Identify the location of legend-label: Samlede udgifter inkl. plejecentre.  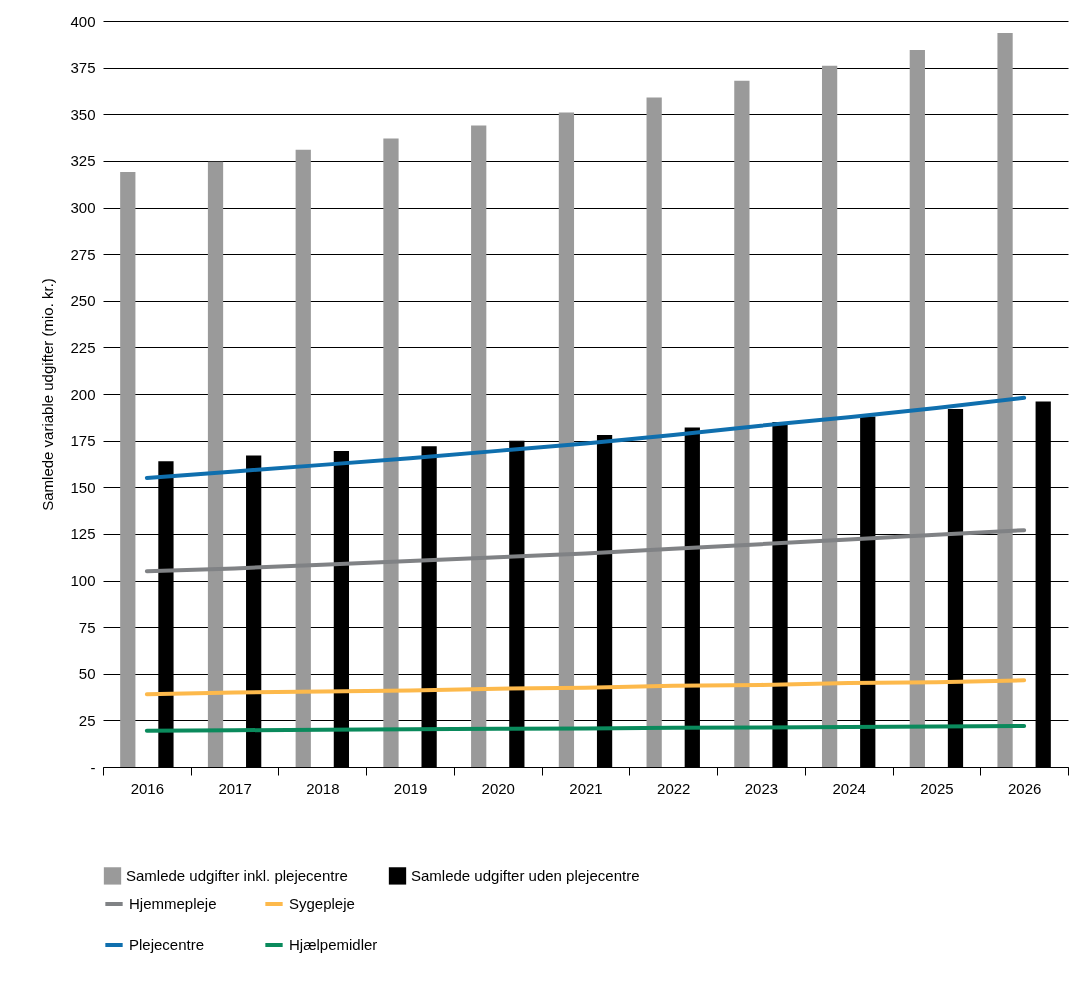
(237, 875).